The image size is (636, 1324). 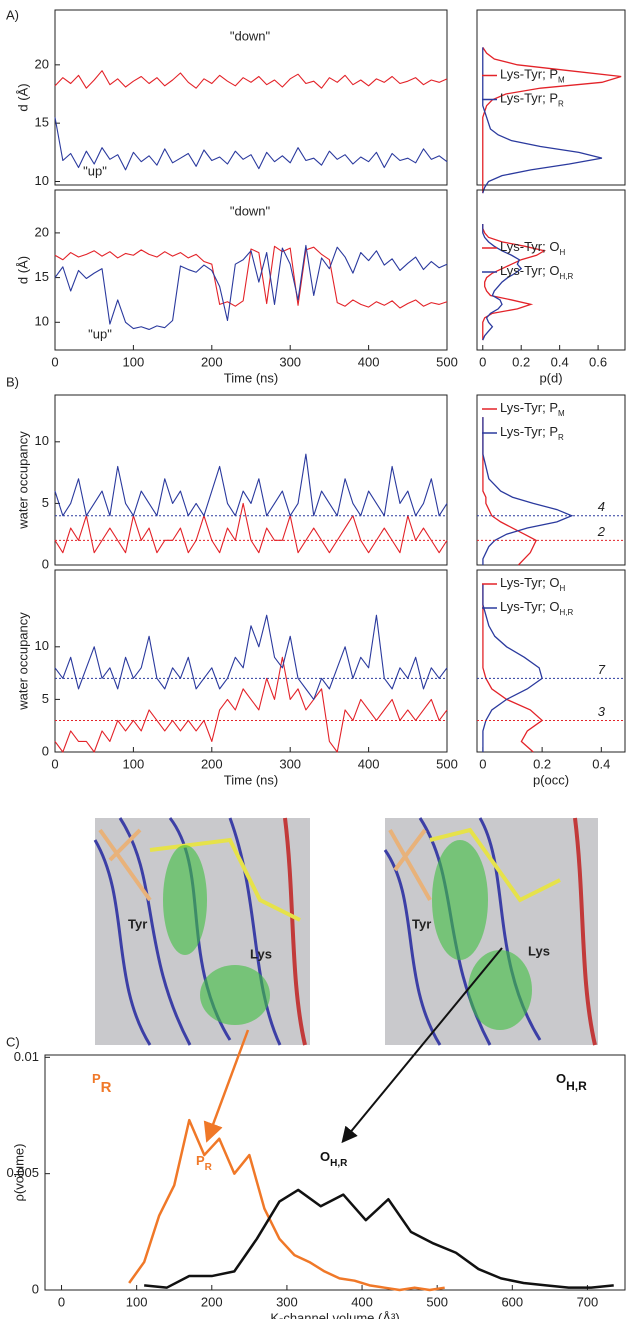 I want to click on legend-label-sub: M, so click(x=561, y=413).